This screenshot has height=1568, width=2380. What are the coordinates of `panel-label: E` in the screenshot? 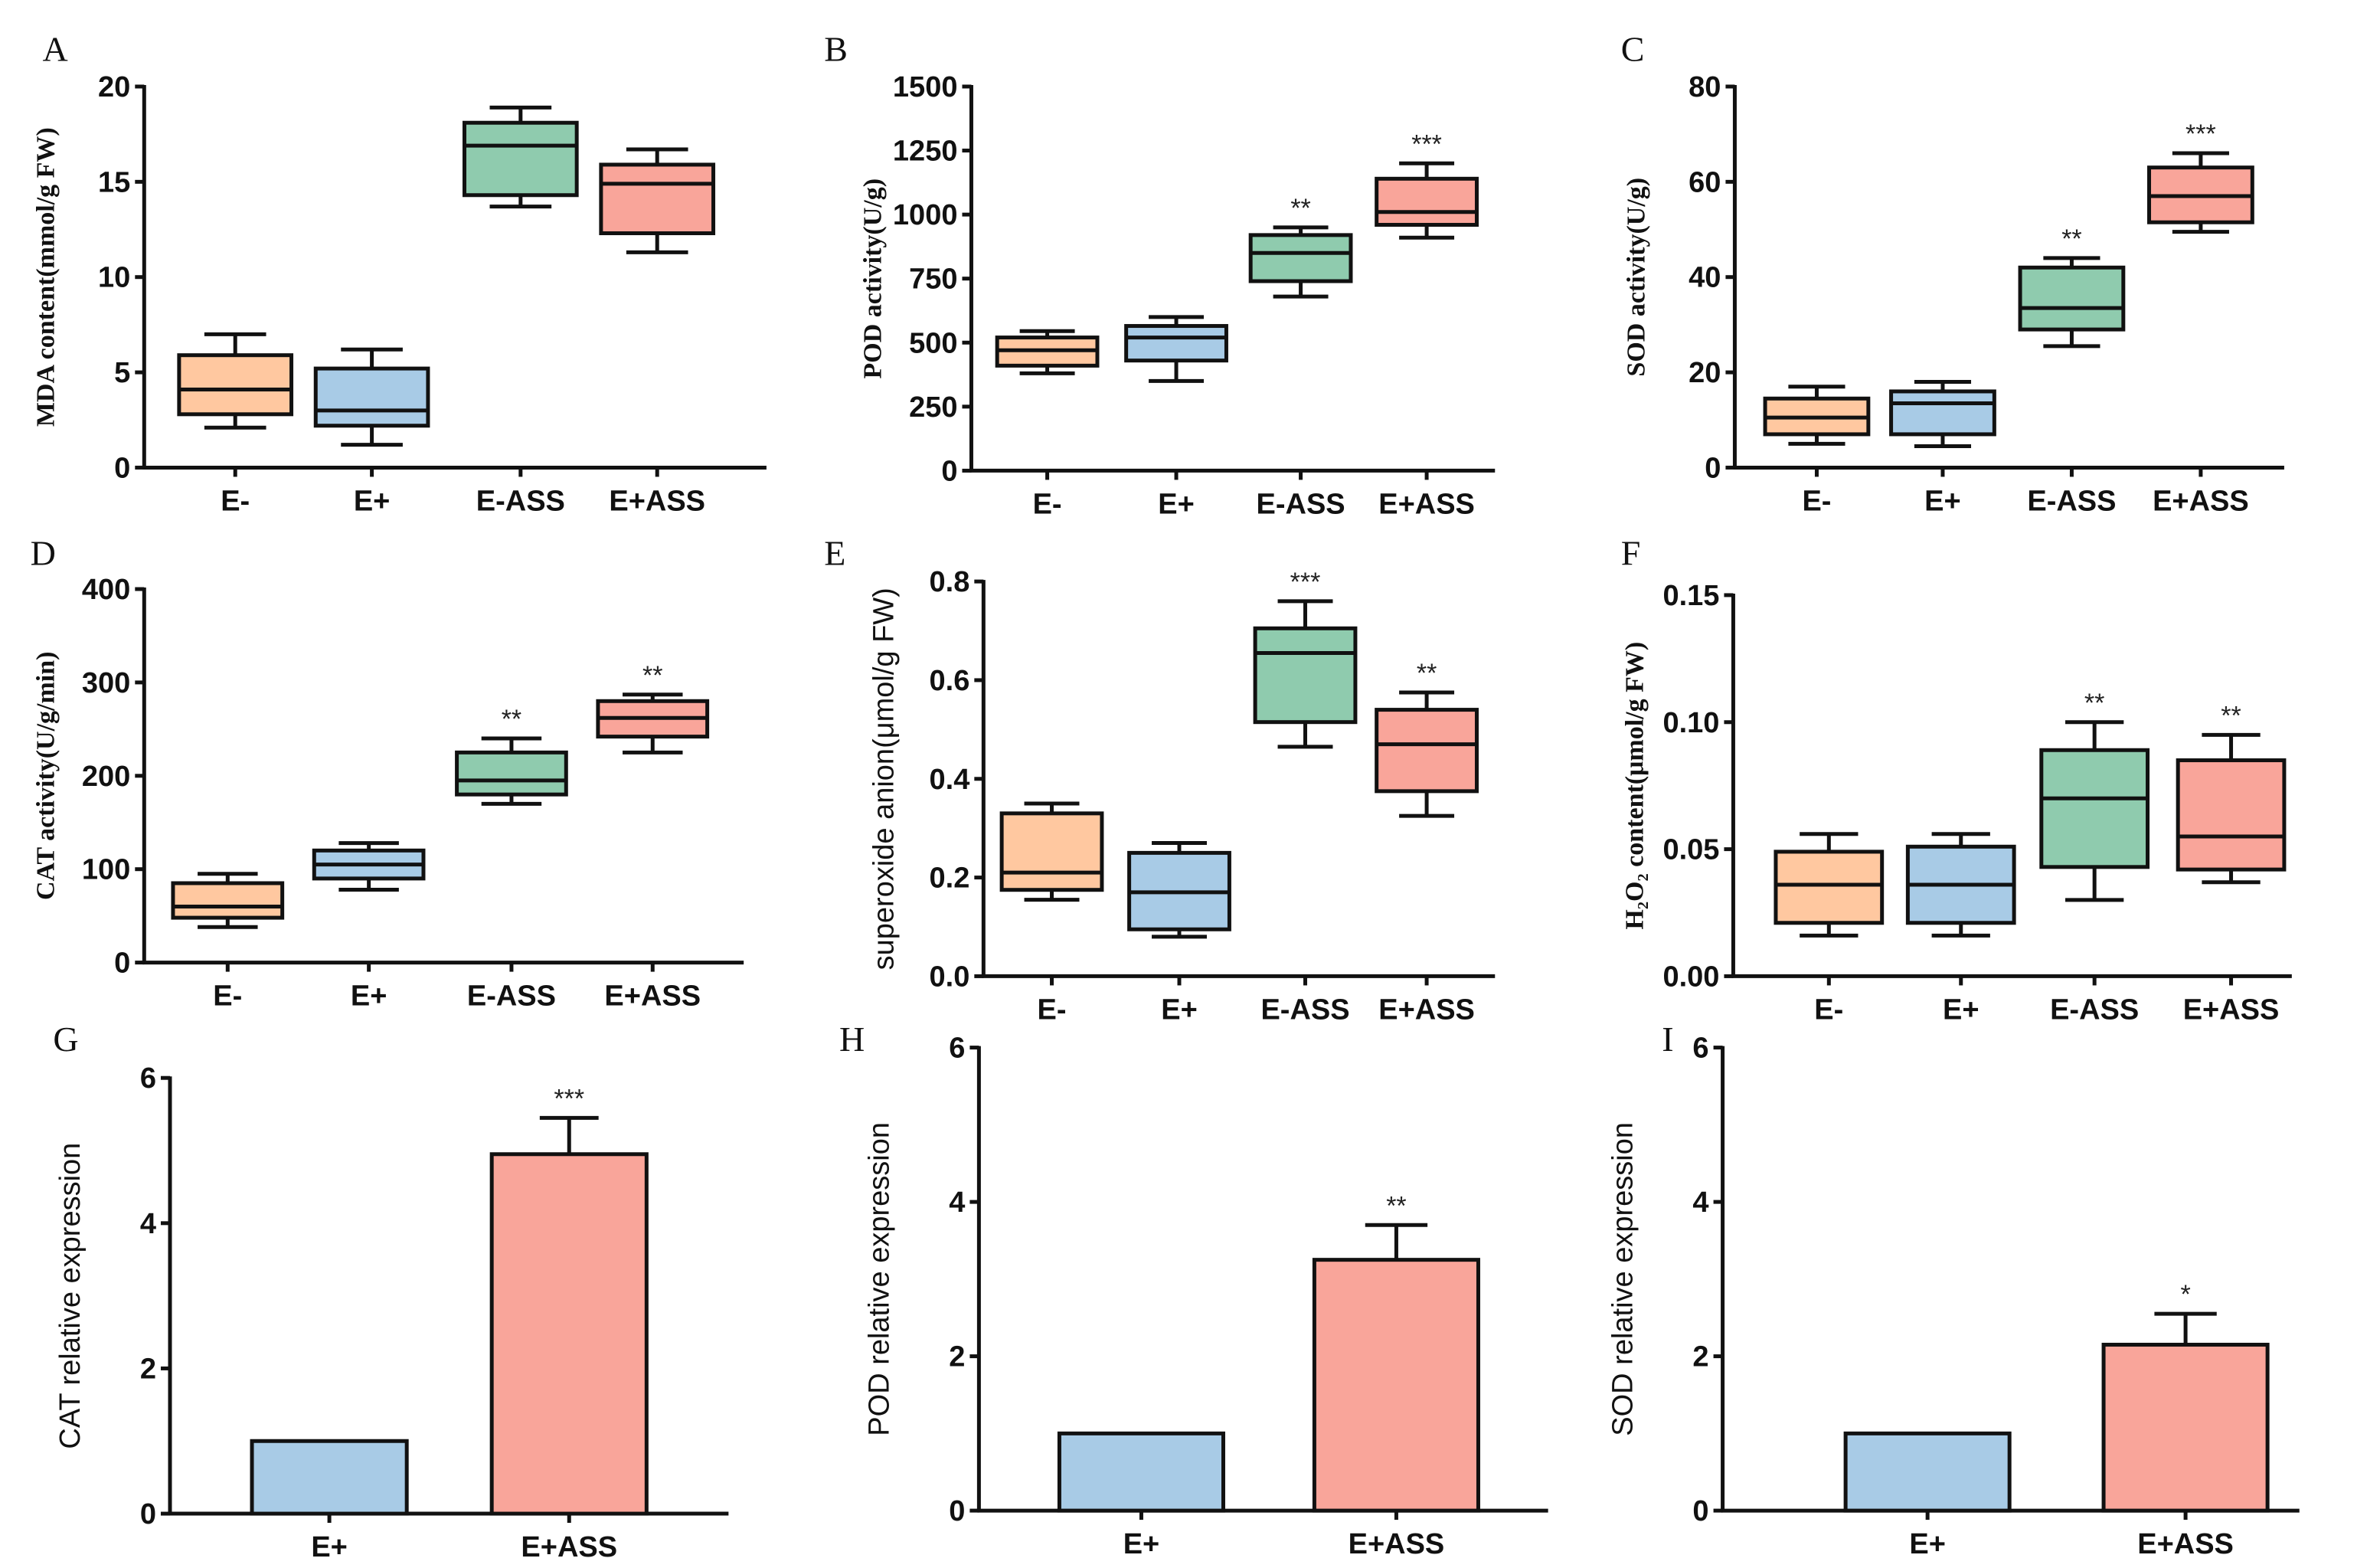 It's located at (834, 553).